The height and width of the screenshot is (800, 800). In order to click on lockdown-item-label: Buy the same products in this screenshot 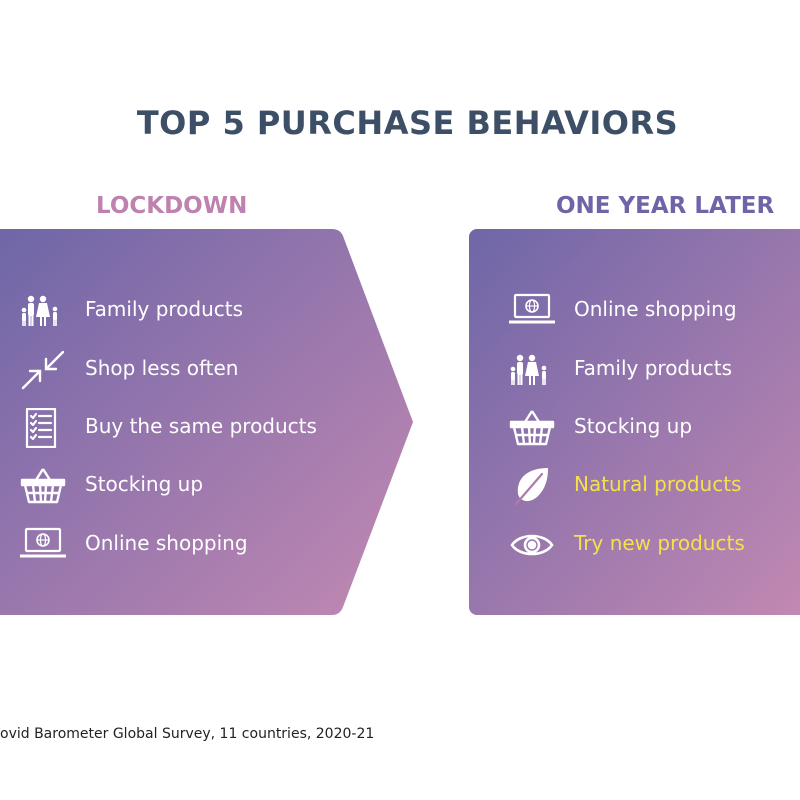, I will do `click(201, 426)`.